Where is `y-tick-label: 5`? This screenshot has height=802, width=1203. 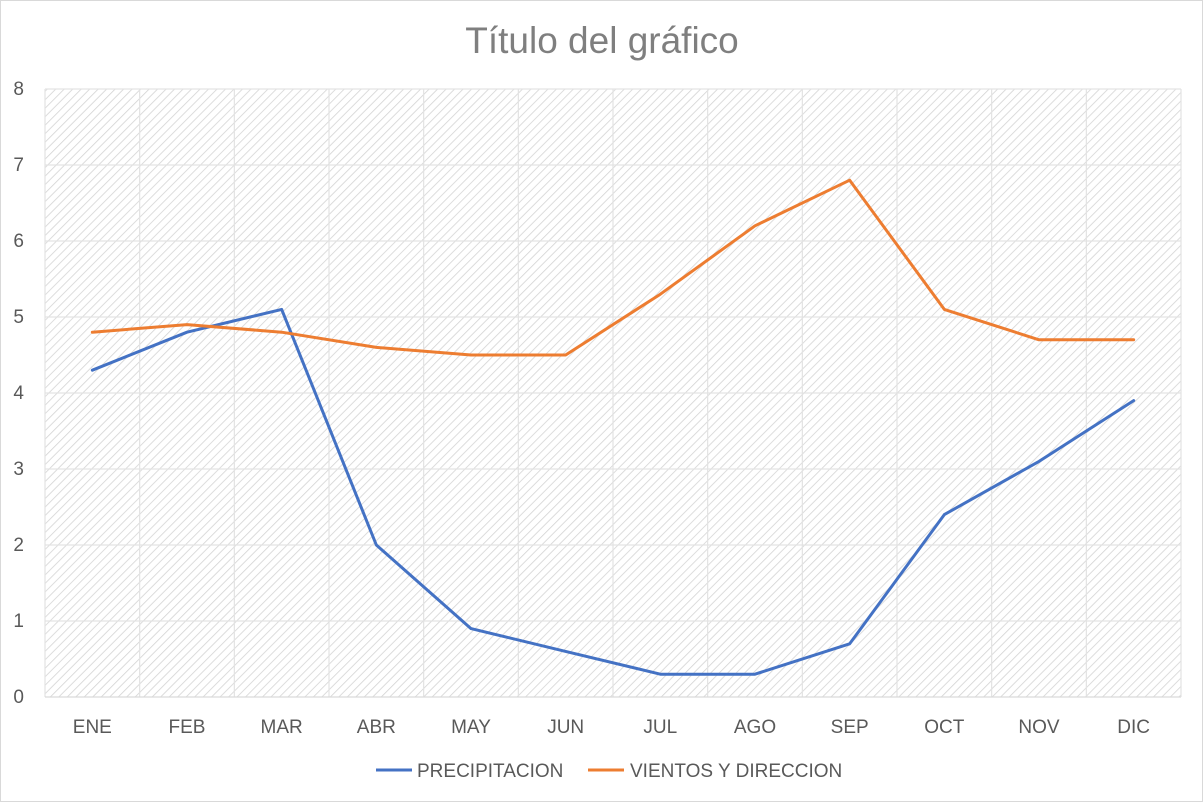
y-tick-label: 5 is located at coordinates (18, 317).